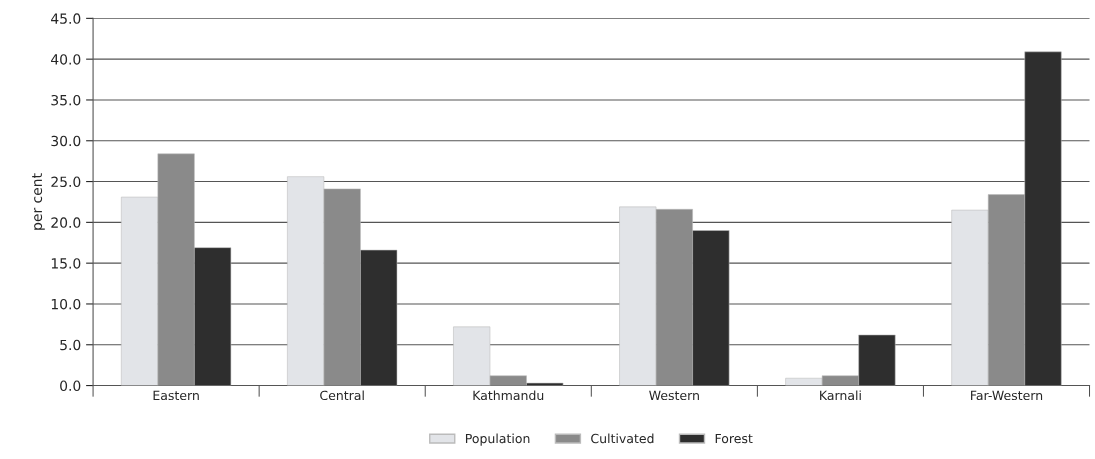  Describe the element at coordinates (508, 395) in the screenshot. I see `x-tick-label: Kathmandu` at that location.